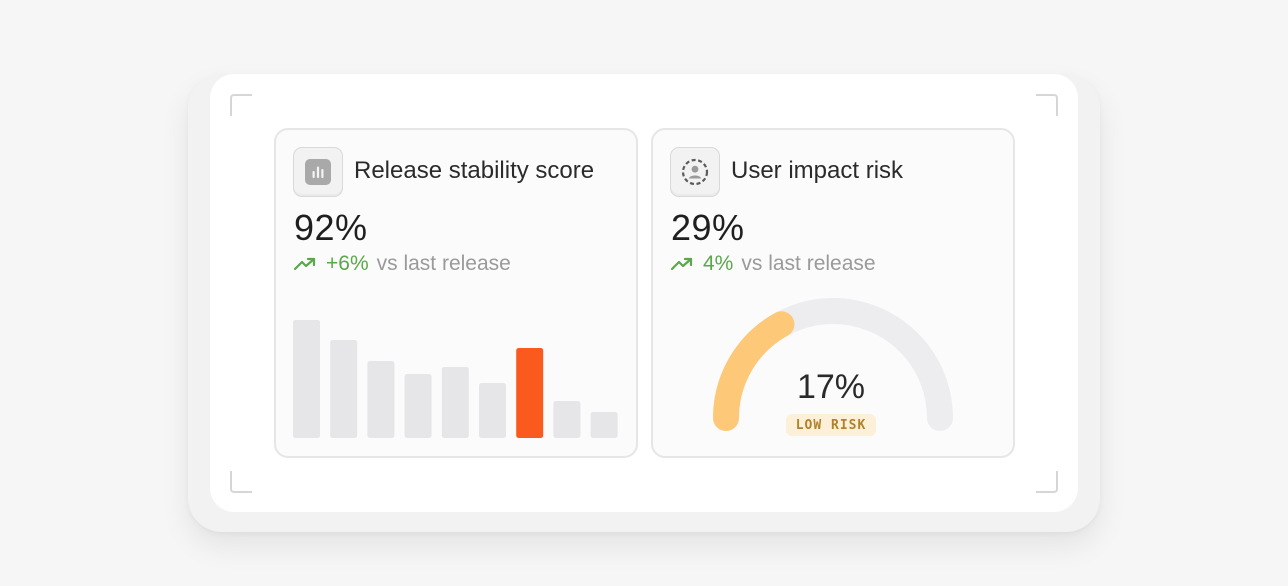  Describe the element at coordinates (831, 387) in the screenshot. I see `gauge-value: 17%` at that location.